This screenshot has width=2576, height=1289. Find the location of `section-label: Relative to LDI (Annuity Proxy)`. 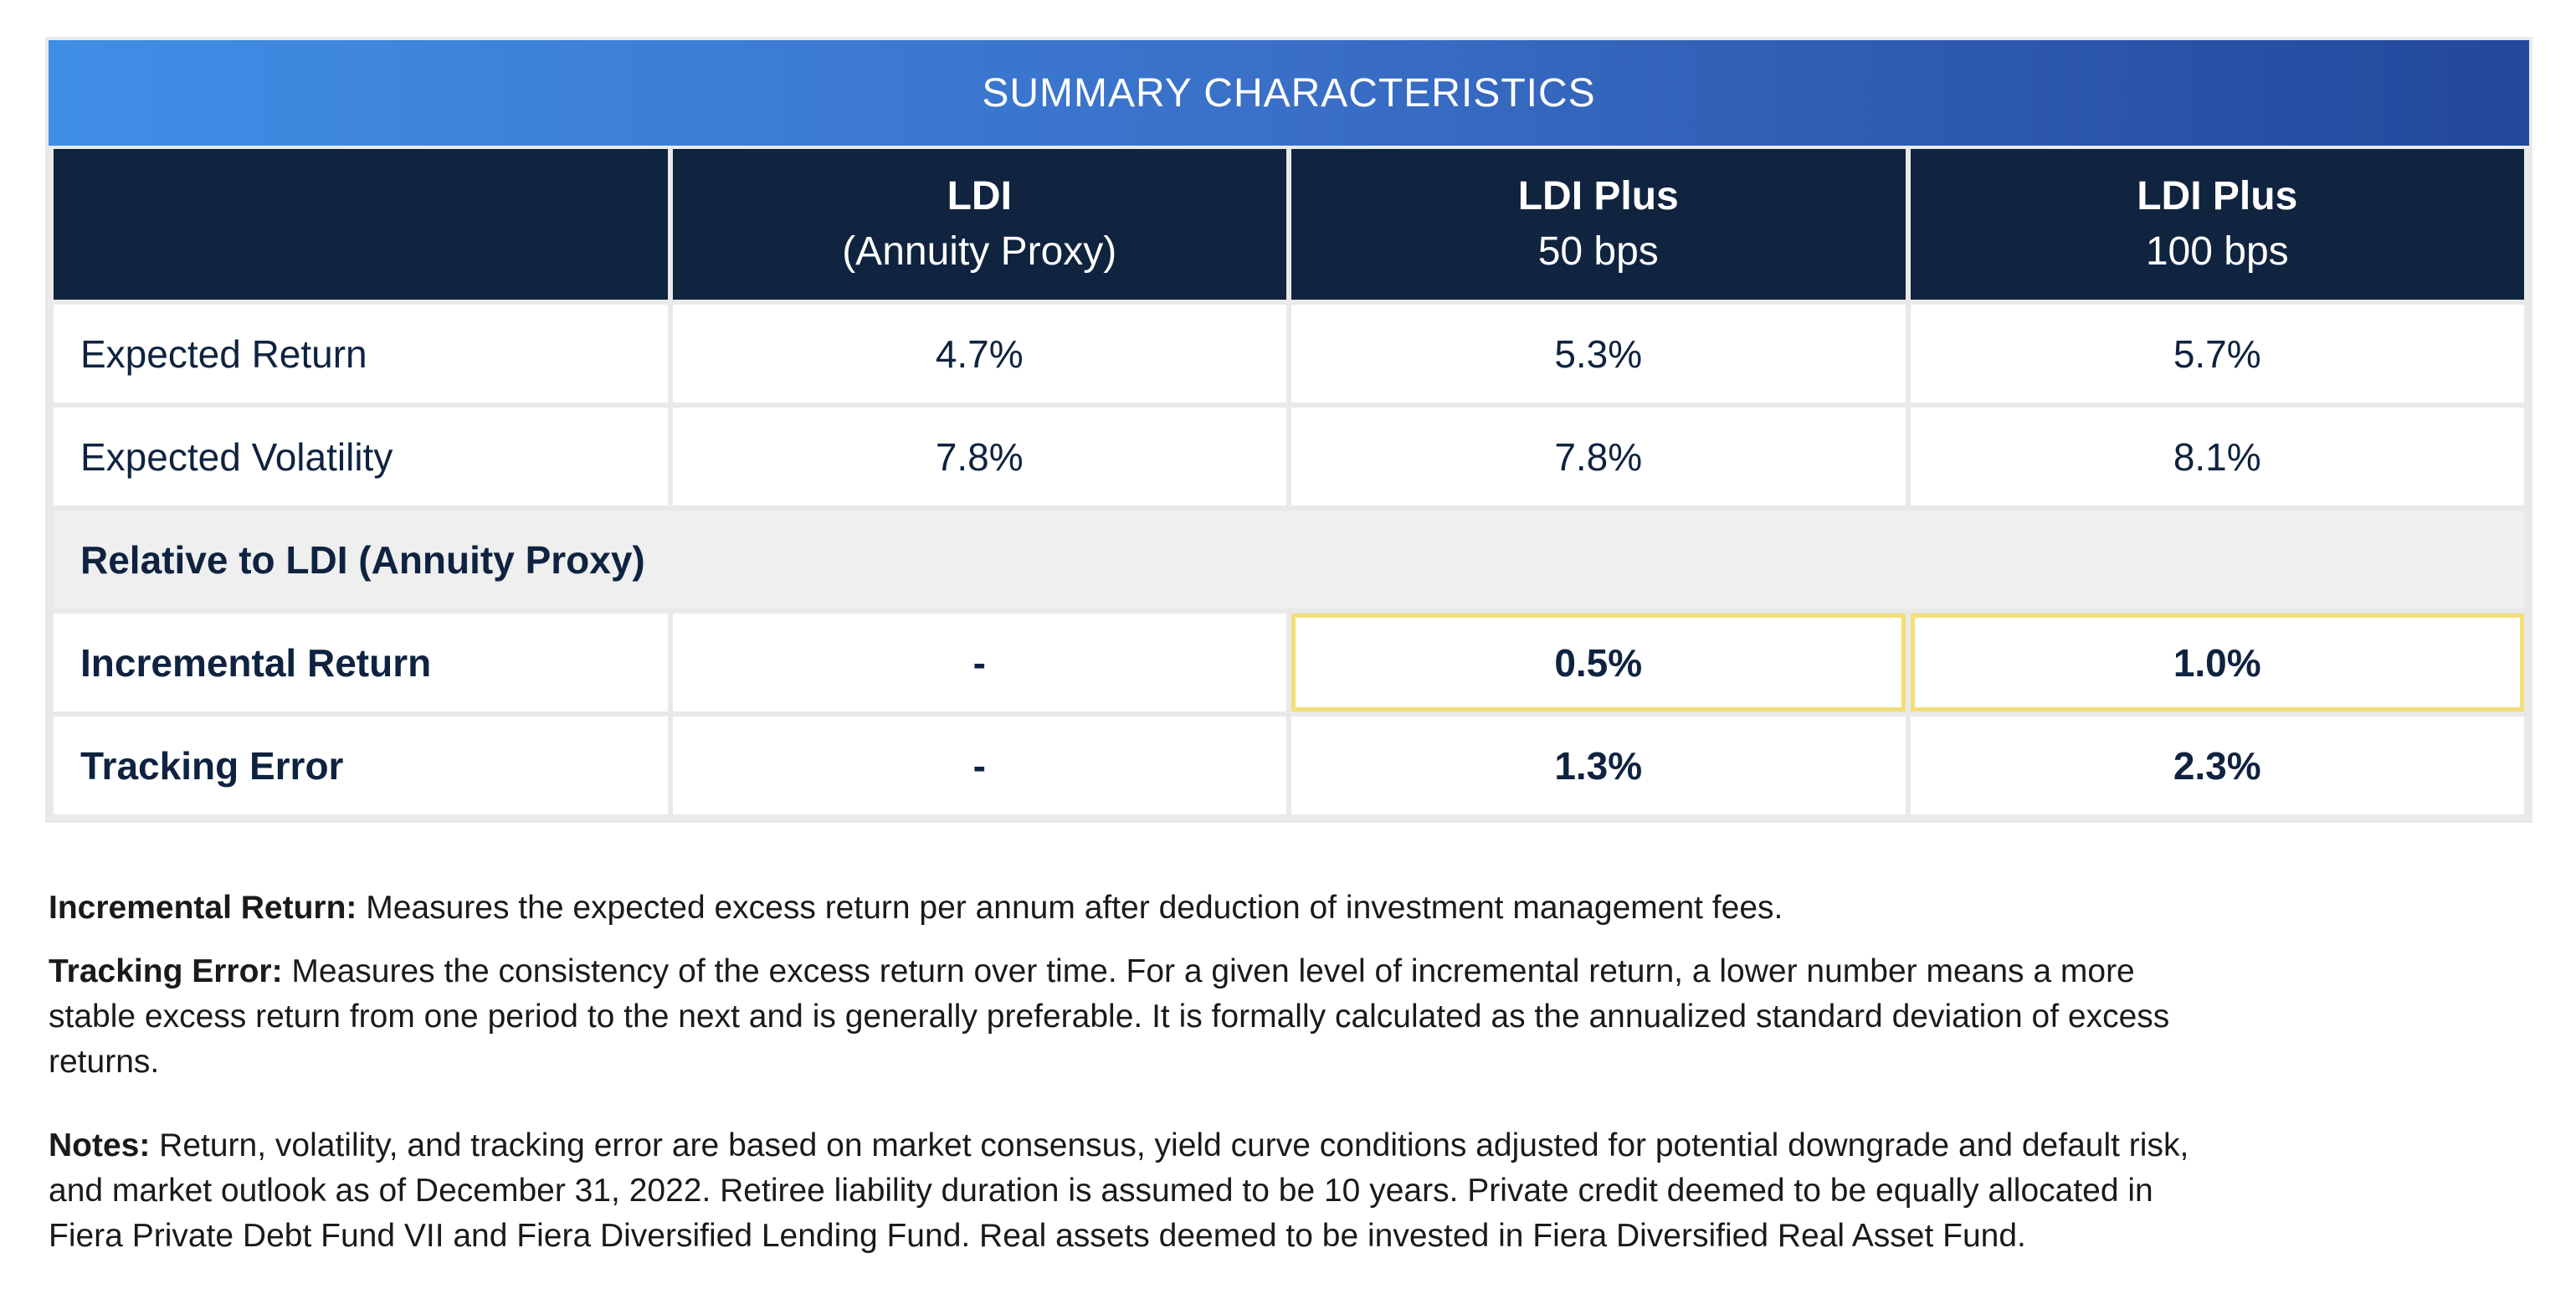

section-label: Relative to LDI (Annuity Proxy) is located at coordinates (1289, 560).